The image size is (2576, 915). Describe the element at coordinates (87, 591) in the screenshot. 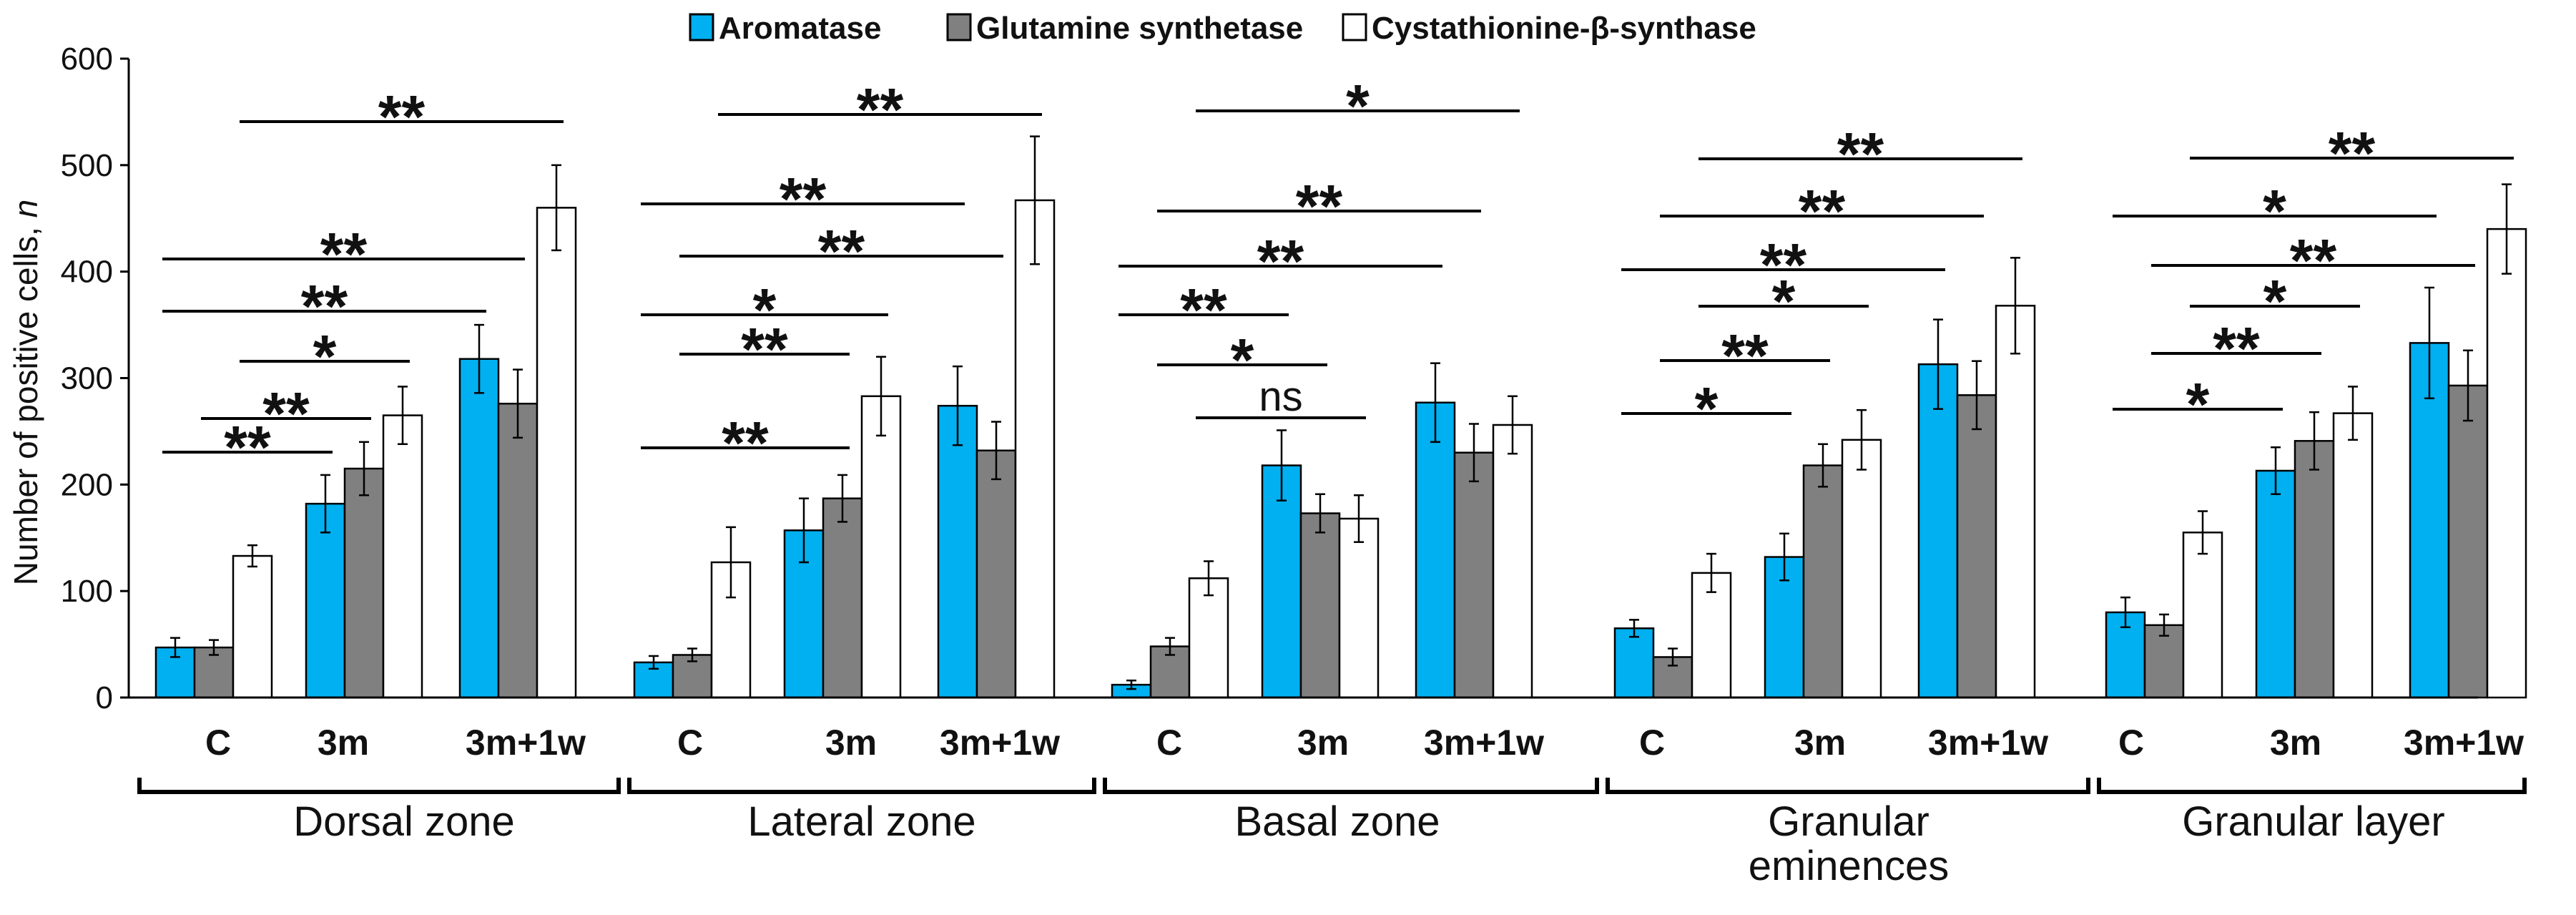

I see `y-tick-label-100: 100` at that location.